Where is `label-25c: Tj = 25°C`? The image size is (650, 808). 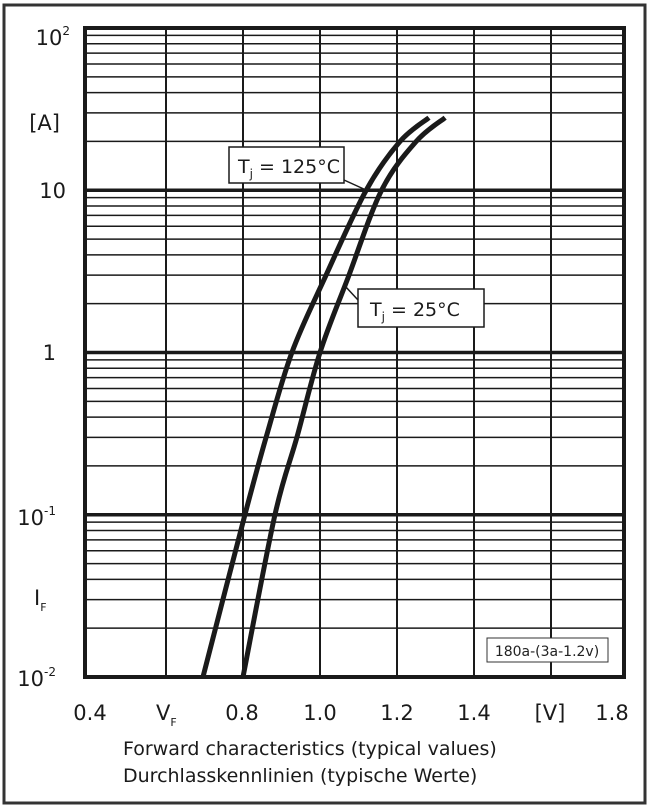
label-25c: Tj = 25°C is located at coordinates (414, 306).